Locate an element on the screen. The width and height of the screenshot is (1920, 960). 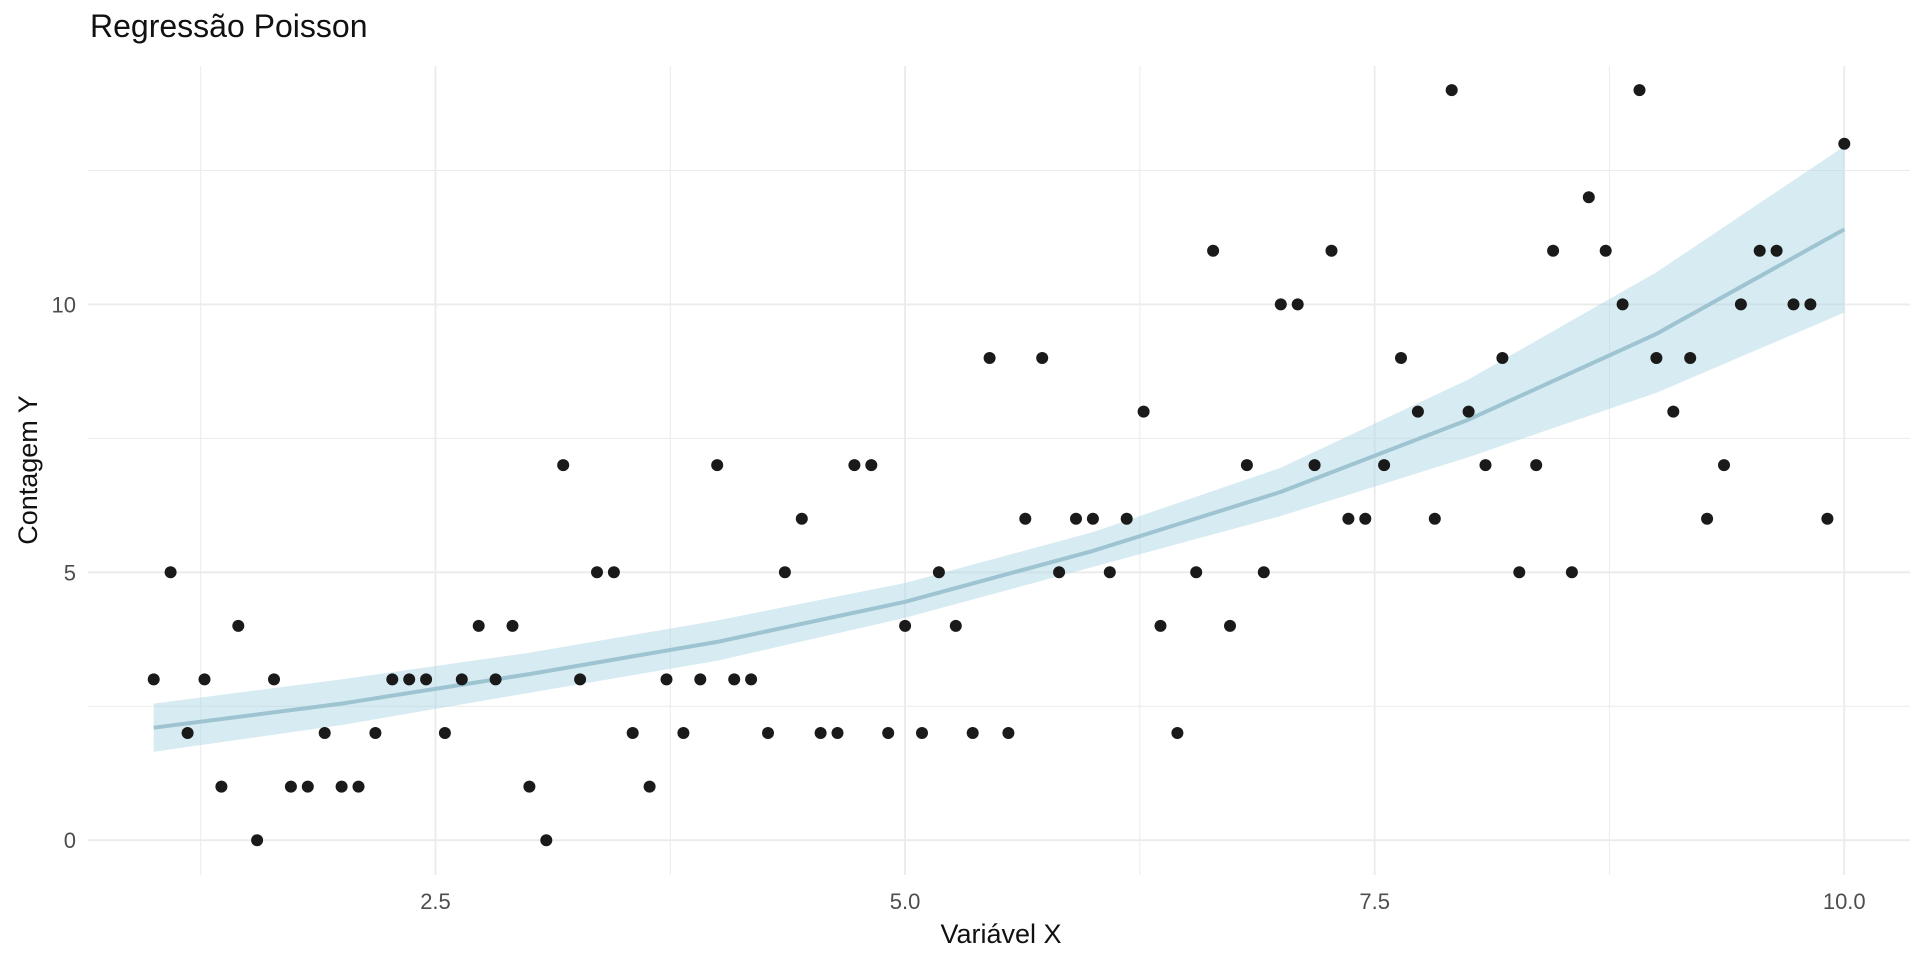
y-tick-label: 10 is located at coordinates (64, 304).